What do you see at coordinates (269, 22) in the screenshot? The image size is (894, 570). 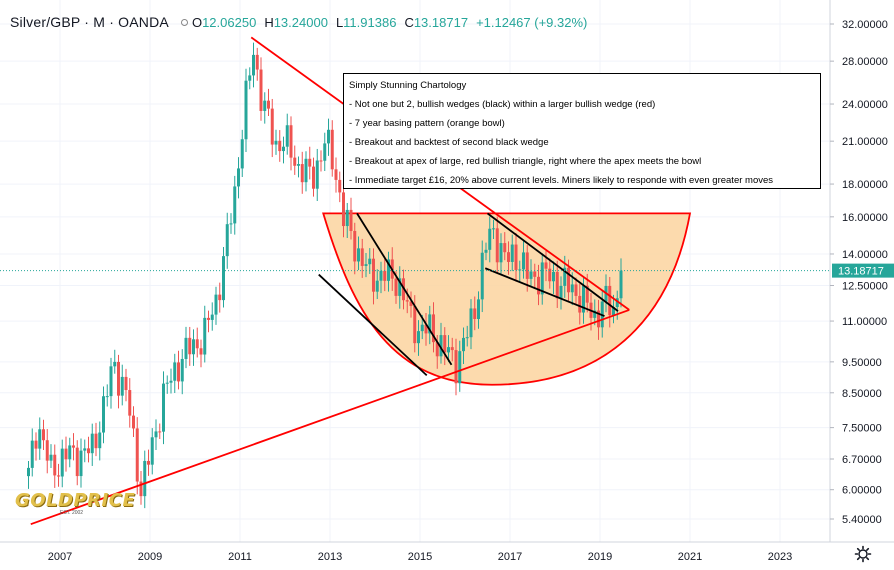 I see `high-label: H` at bounding box center [269, 22].